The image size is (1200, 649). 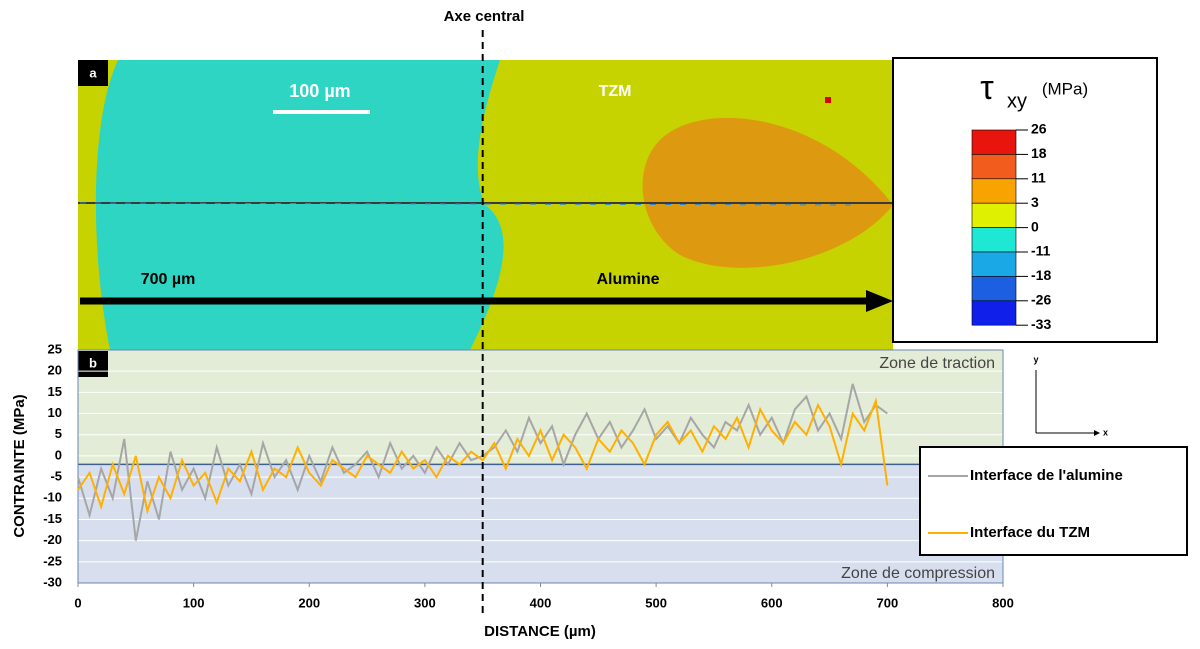 What do you see at coordinates (194, 602) in the screenshot?
I see `x-tick-label: 100` at bounding box center [194, 602].